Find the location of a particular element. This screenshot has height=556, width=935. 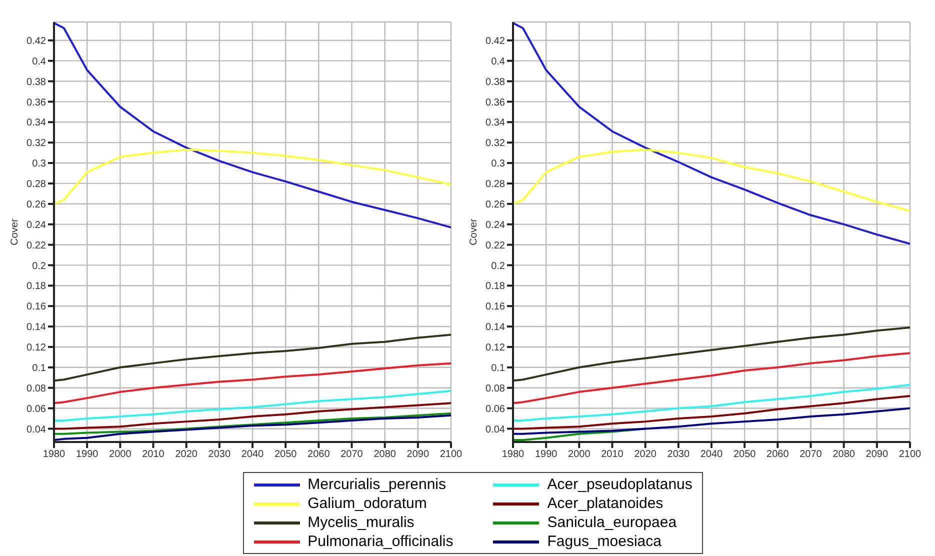

legend-label: Fagus_moesiaca is located at coordinates (604, 541).